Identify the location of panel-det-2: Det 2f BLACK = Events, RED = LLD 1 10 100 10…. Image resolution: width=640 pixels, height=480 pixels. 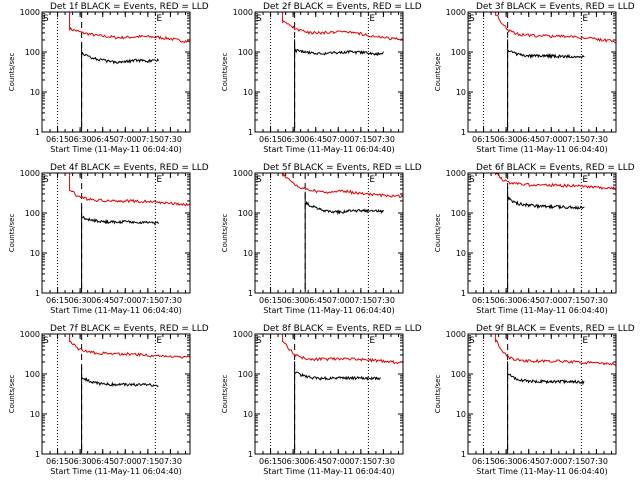
(321, 78).